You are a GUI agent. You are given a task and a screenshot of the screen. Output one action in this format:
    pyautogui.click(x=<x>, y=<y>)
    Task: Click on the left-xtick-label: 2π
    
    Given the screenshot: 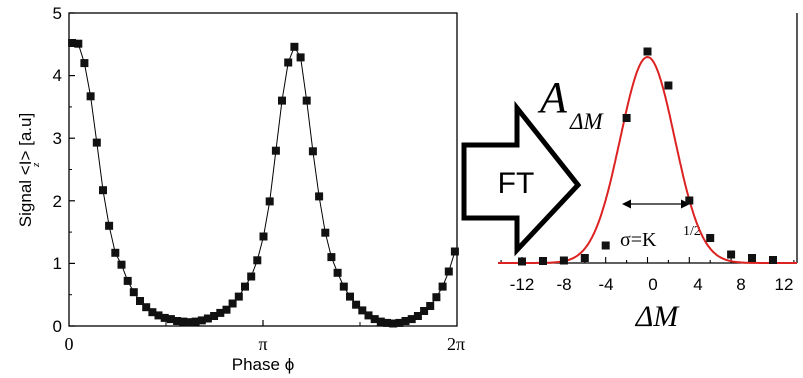 What is the action you would take?
    pyautogui.click(x=456, y=344)
    